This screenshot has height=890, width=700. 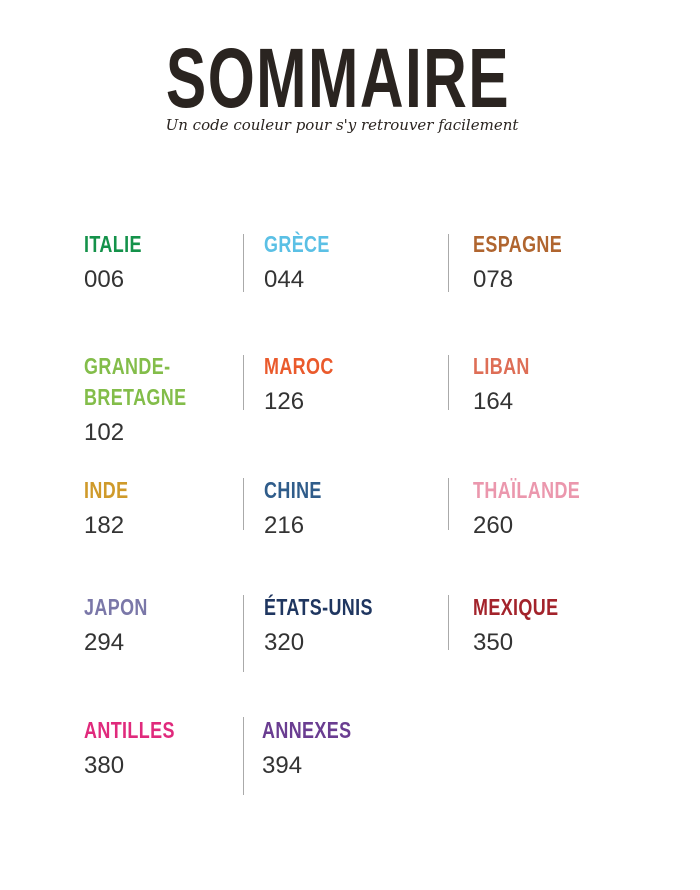 I want to click on page-number: 260, so click(x=493, y=525).